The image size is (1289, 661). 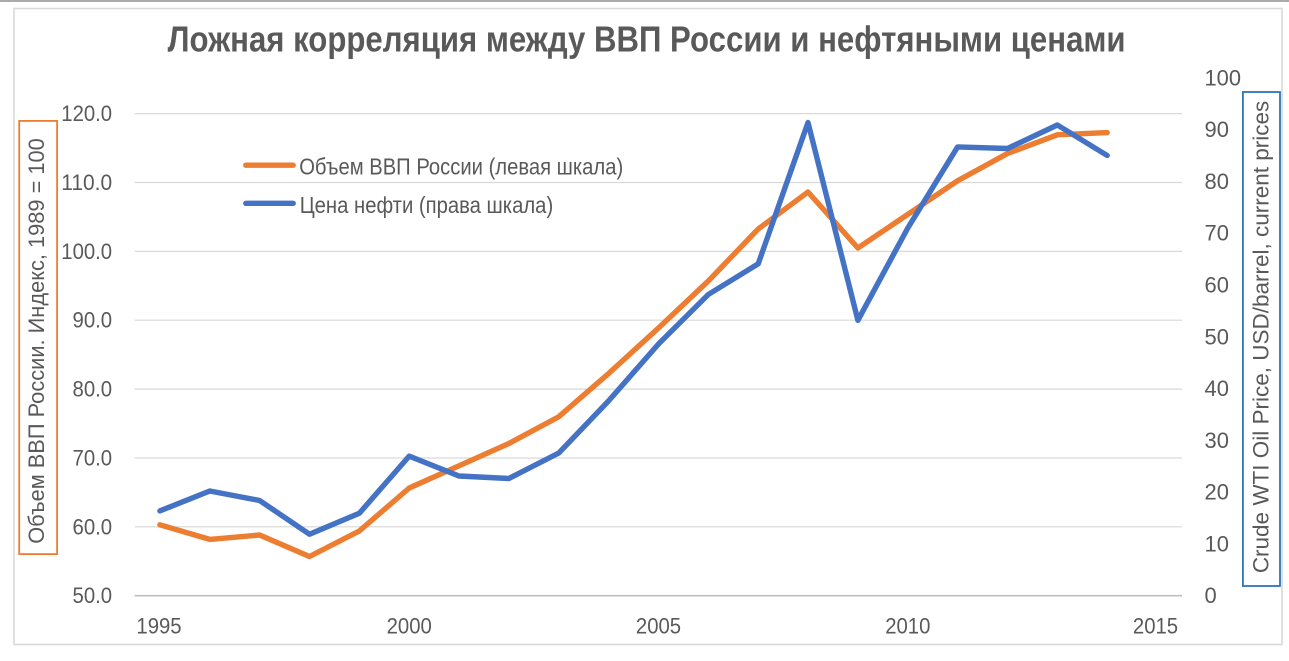 I want to click on svg-text: 10, so click(x=1217, y=543).